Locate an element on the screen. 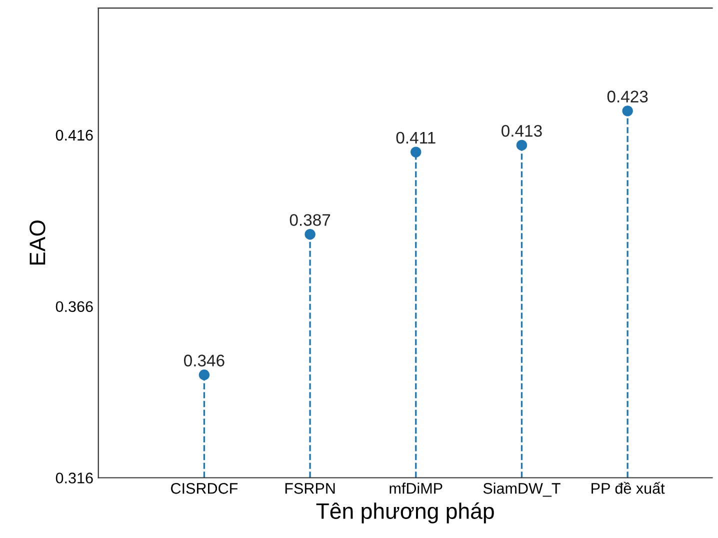 Image resolution: width=718 pixels, height=538 pixels. x-tick-label: CISRDCF is located at coordinates (204, 488).